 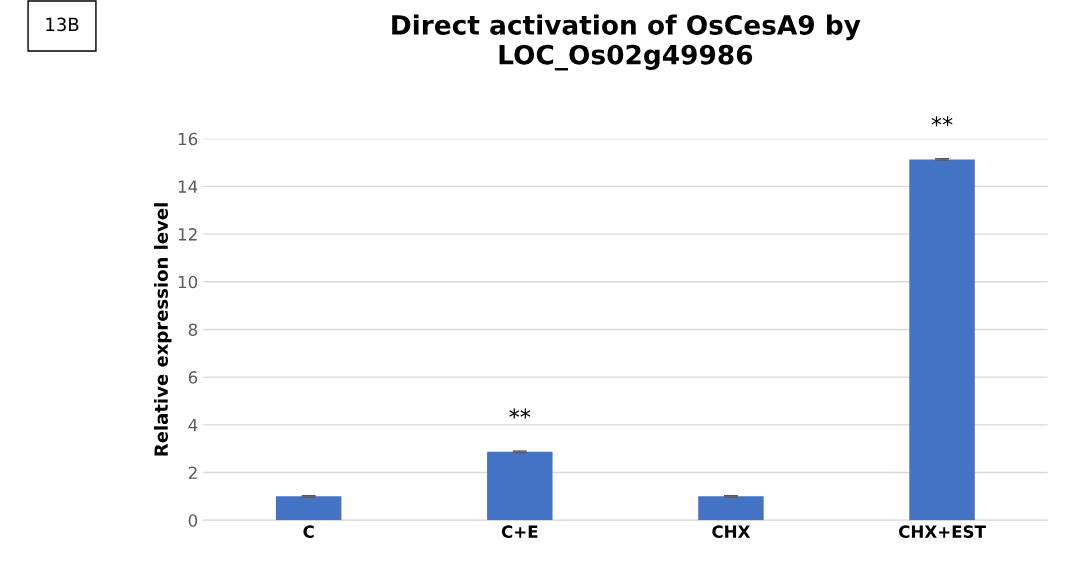 What do you see at coordinates (626, 42) in the screenshot?
I see `chart-title: Direct activation of OsCesA9 by LOC_Os02g49986` at bounding box center [626, 42].